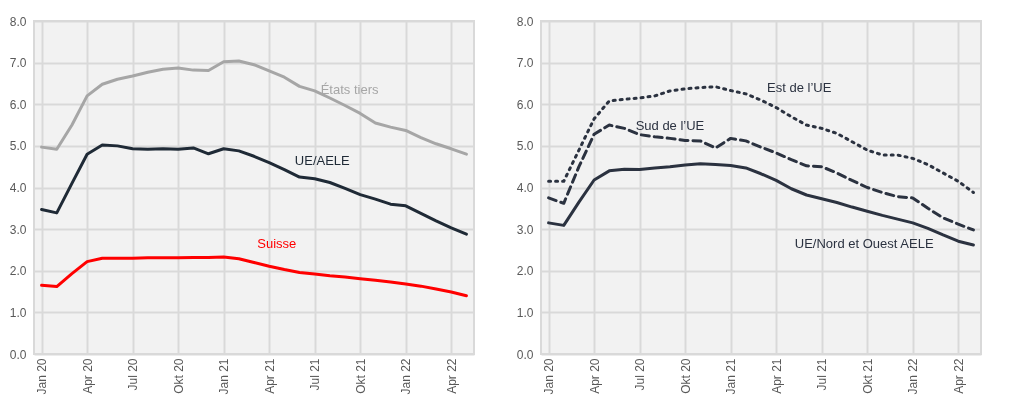 This screenshot has height=403, width=1032. What do you see at coordinates (864, 243) in the screenshot?
I see `series-label: UE/Nord et Ouest AELE` at bounding box center [864, 243].